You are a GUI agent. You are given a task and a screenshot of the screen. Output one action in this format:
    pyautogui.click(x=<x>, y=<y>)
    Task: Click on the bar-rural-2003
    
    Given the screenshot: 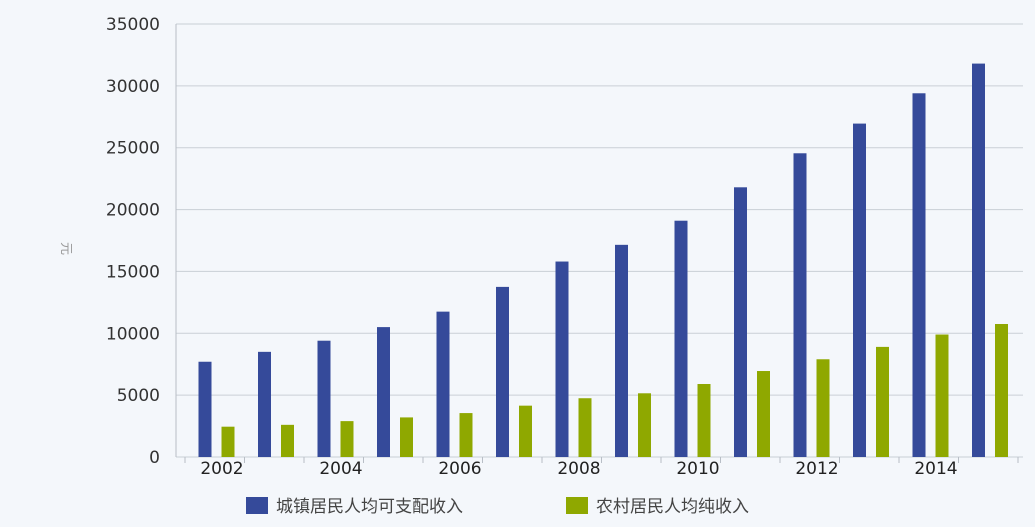 What is the action you would take?
    pyautogui.click(x=287, y=440)
    